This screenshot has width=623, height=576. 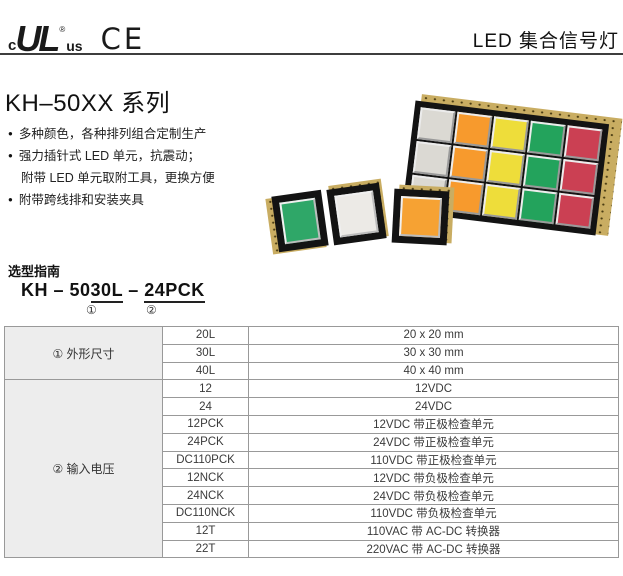 I want to click on table-row: 22T 220VAC 带 AC-DC 转换器, so click(x=312, y=549).